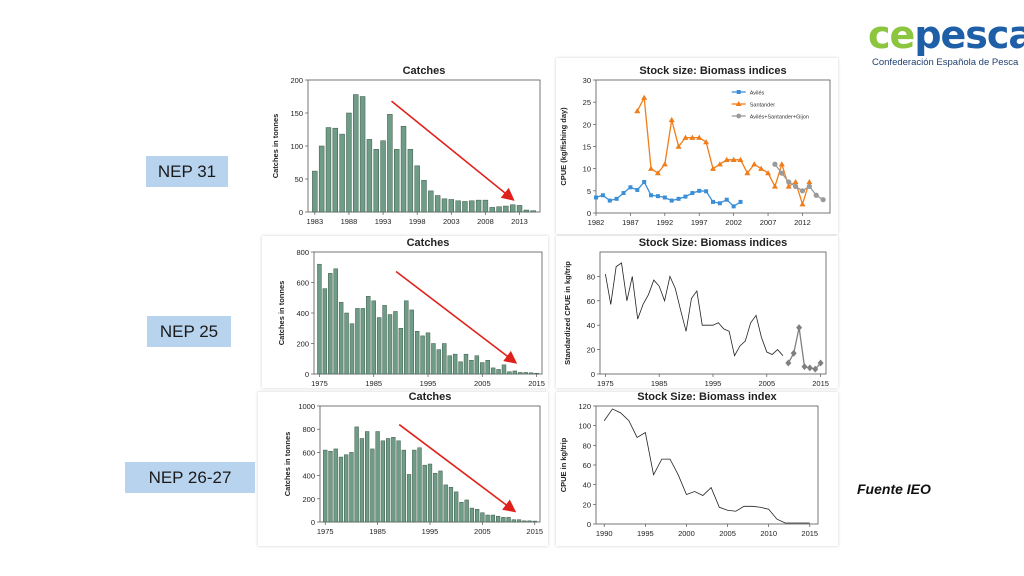 The image size is (1024, 576). I want to click on y-axis-label: Catches in tonnes, so click(275, 146).